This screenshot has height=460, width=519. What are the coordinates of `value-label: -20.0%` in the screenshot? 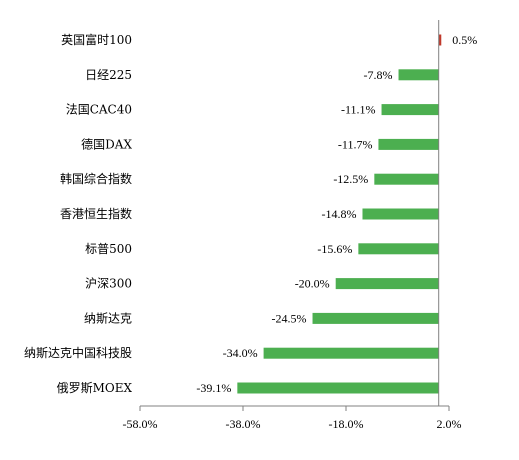 It's located at (312, 284).